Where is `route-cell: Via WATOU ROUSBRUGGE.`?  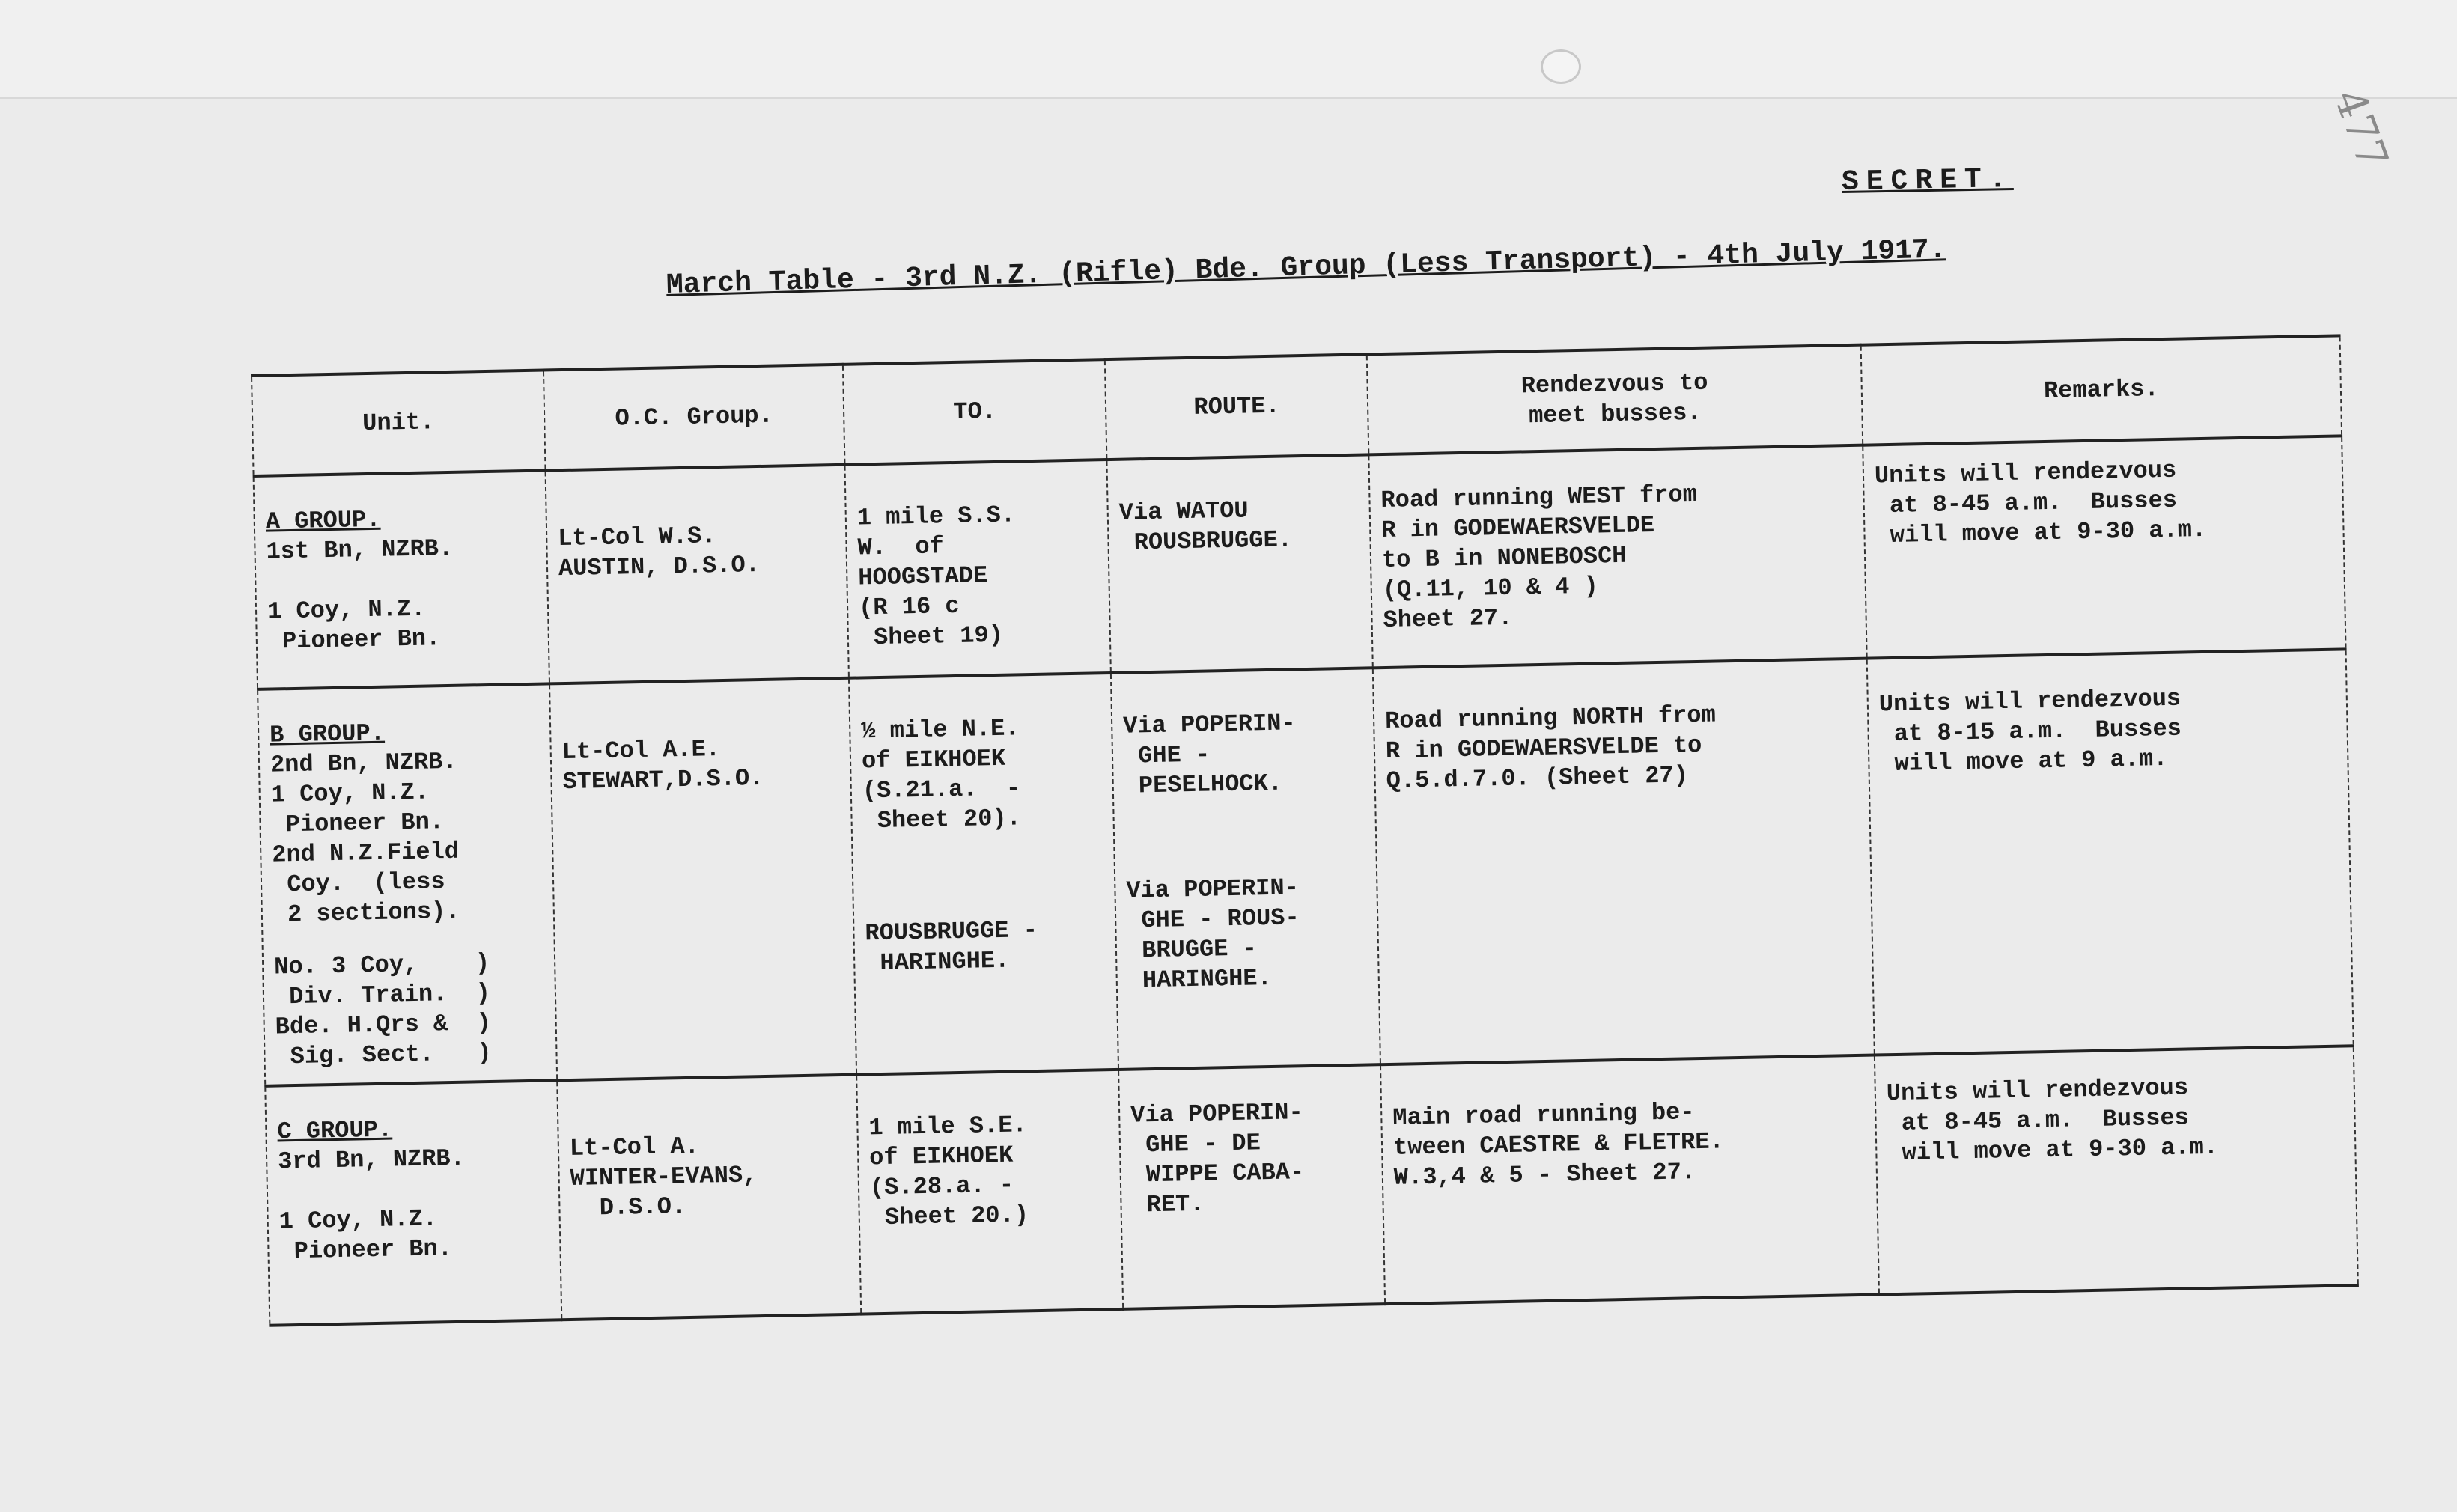
route-cell: Via WATOU ROUSBRUGGE. is located at coordinates (1239, 564).